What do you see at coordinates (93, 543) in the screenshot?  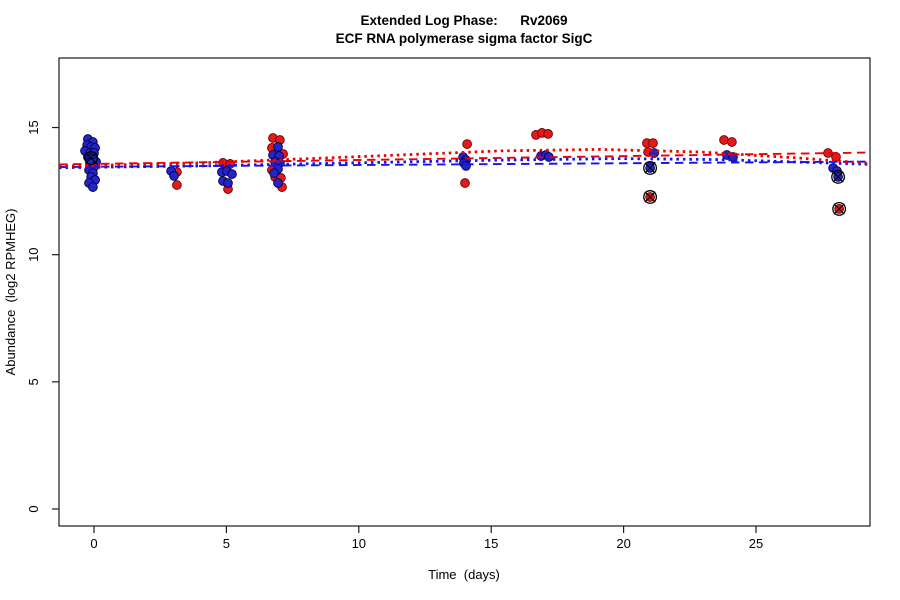 I see `x-tick-label: 0` at bounding box center [93, 543].